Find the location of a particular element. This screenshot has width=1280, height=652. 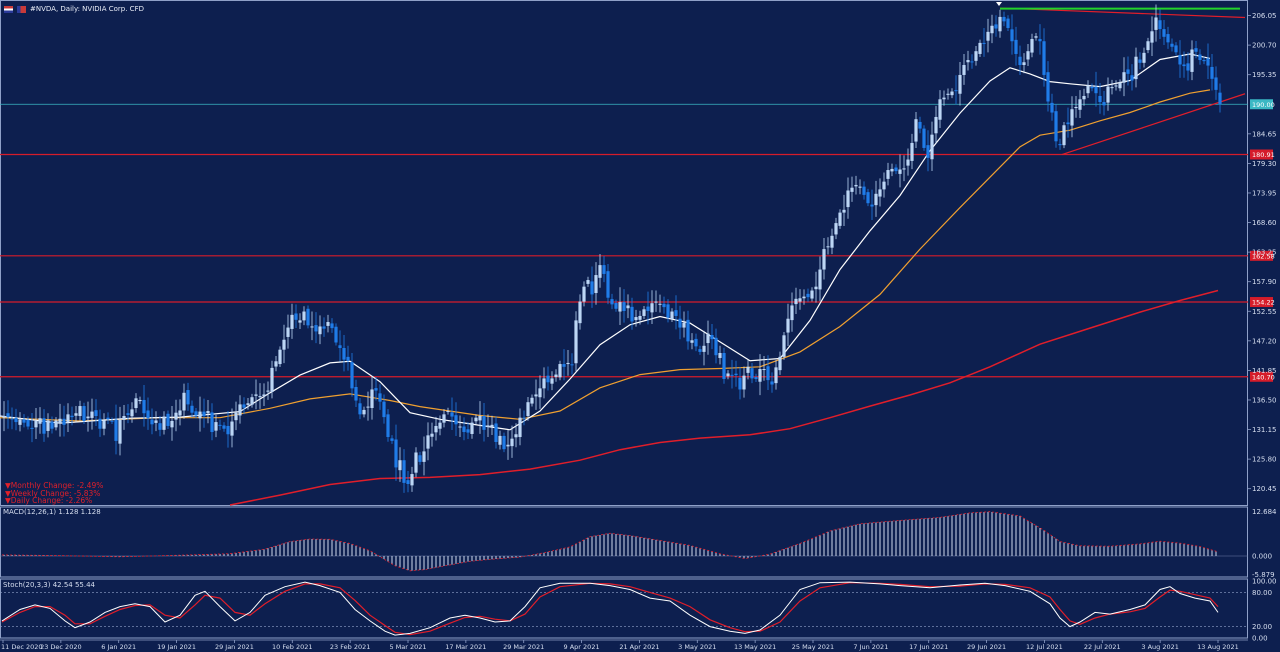

level-label: 154.22 is located at coordinates (1263, 303).